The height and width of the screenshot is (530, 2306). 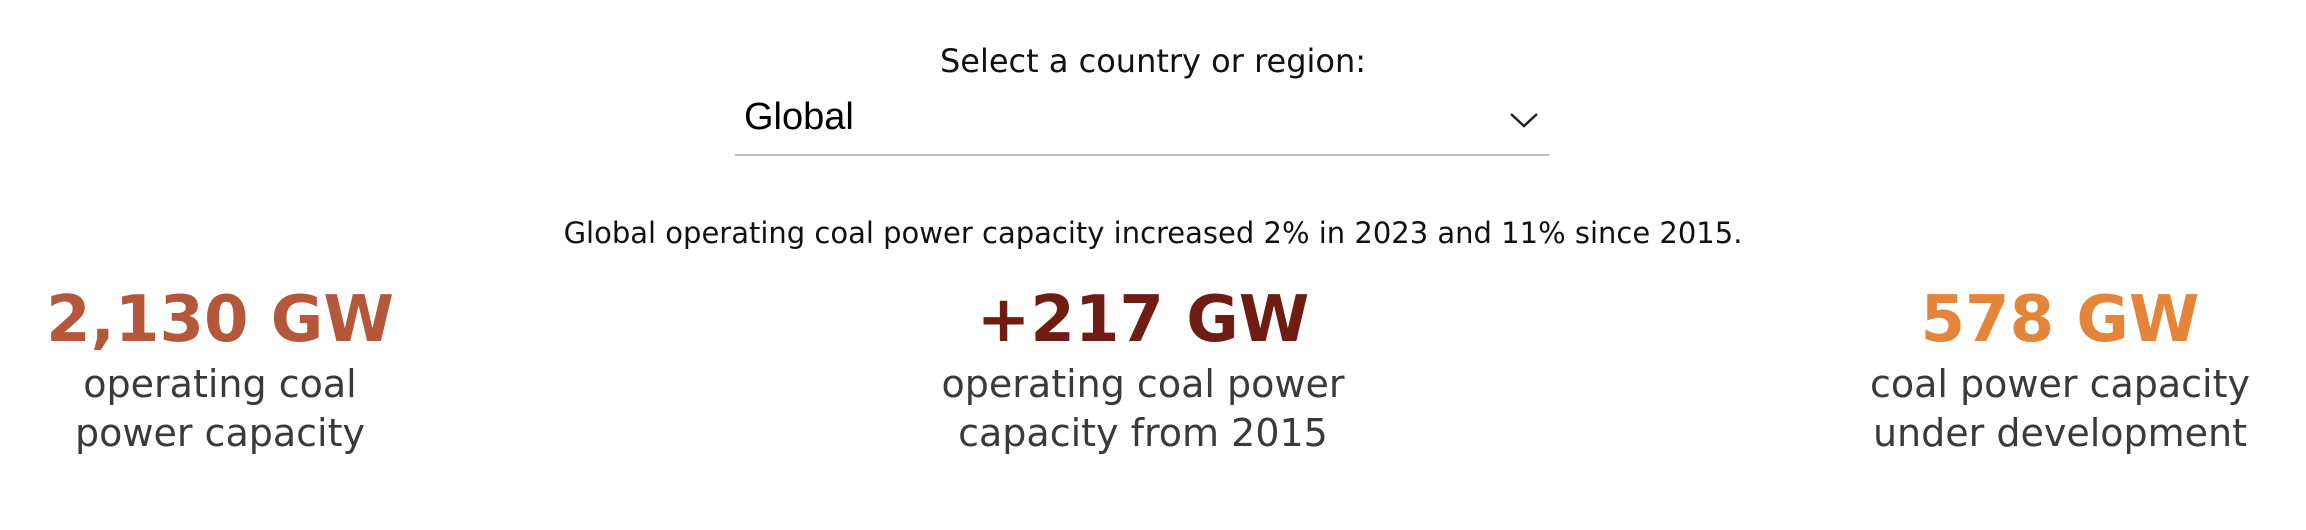 What do you see at coordinates (2060, 320) in the screenshot?
I see `stat-value: 578 GW` at bounding box center [2060, 320].